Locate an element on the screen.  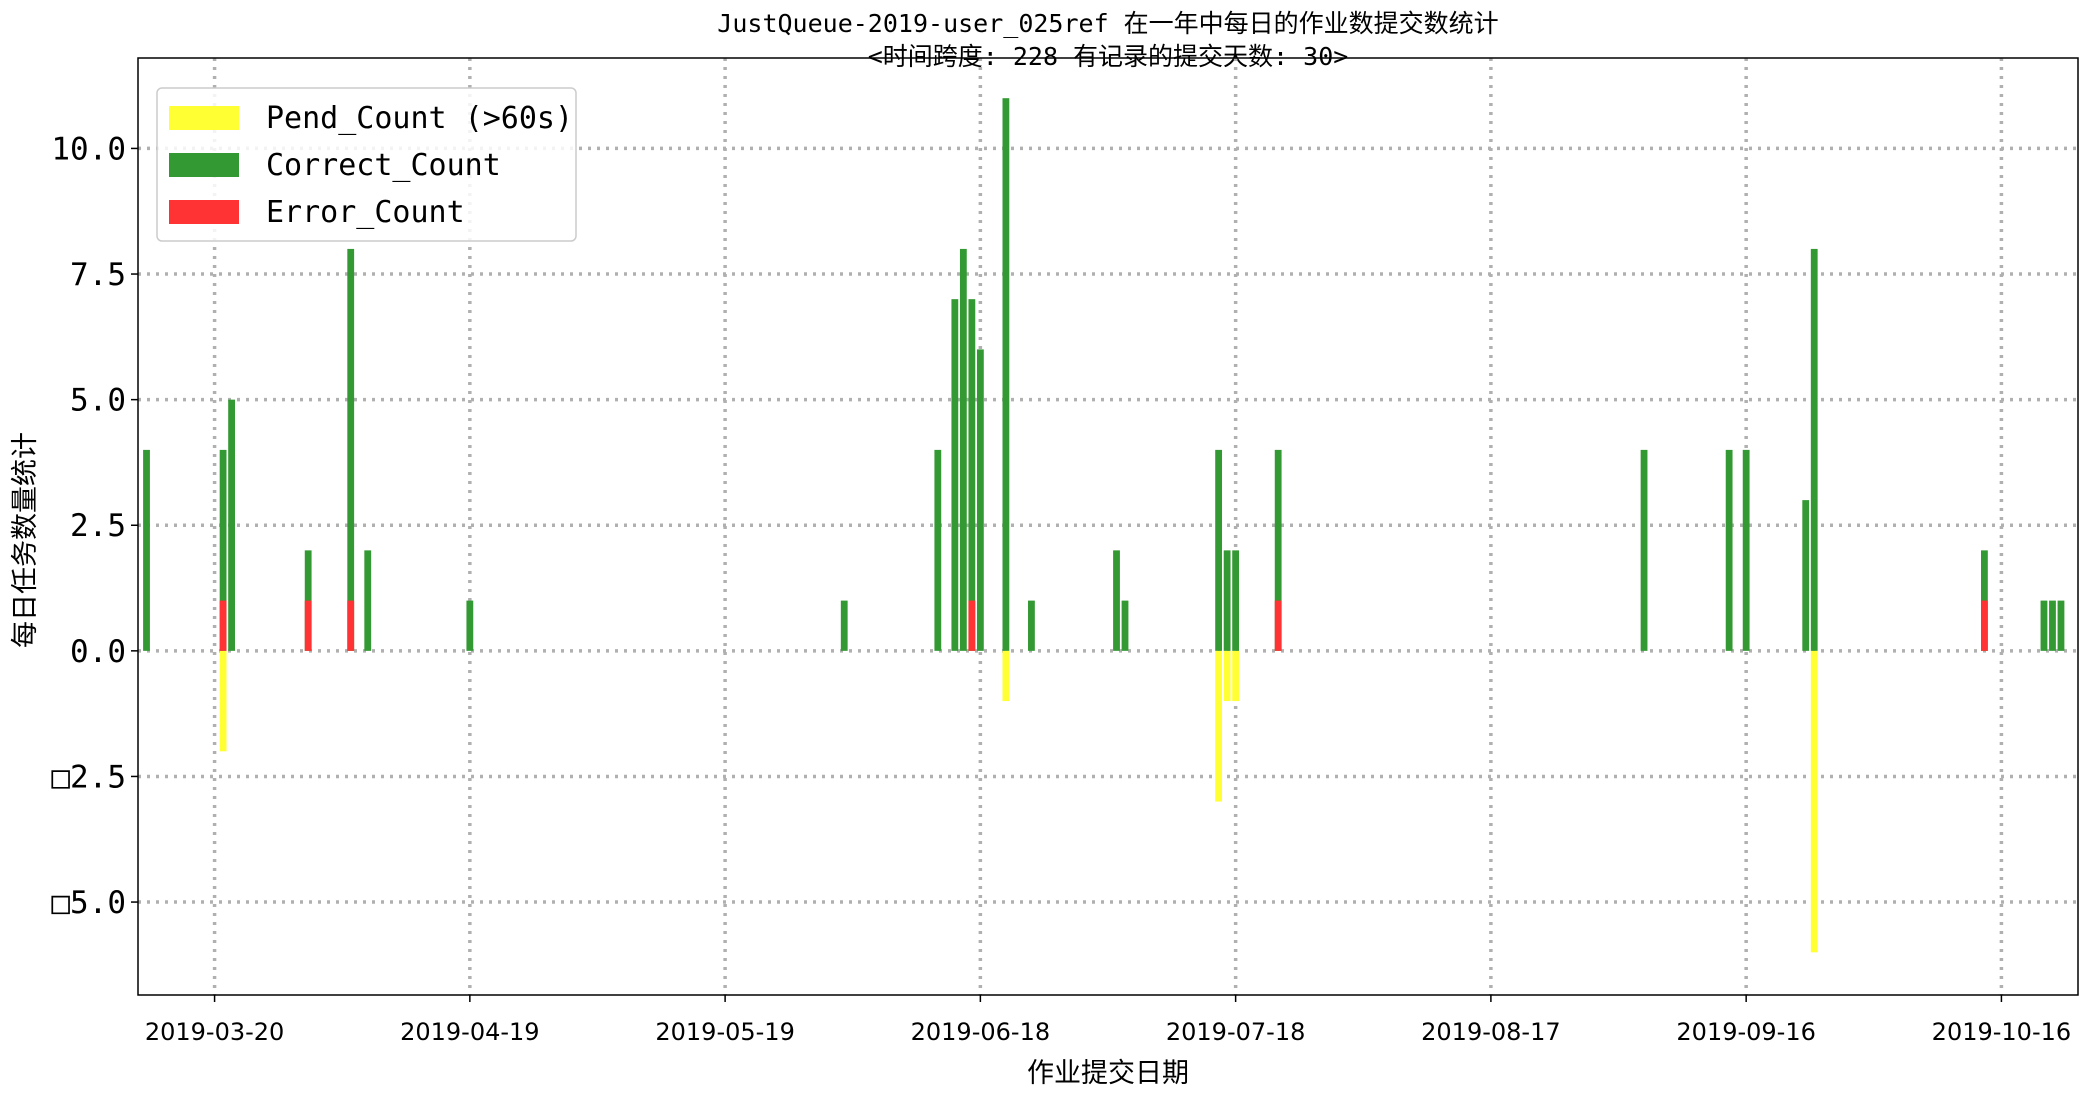
x-tick-label: 2019-10-16 is located at coordinates (2001, 1032).